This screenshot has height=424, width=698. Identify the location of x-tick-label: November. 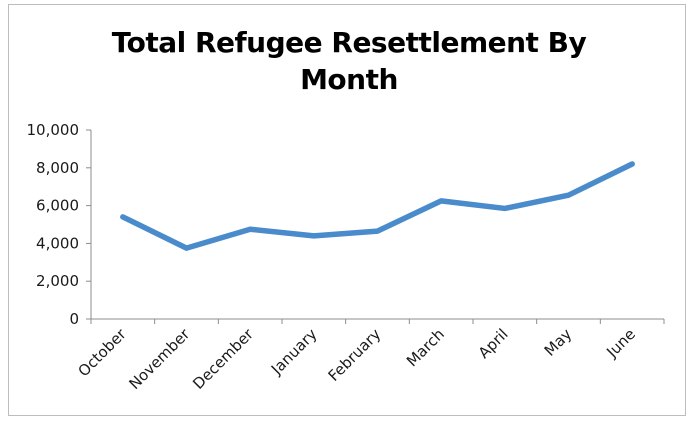
(159, 359).